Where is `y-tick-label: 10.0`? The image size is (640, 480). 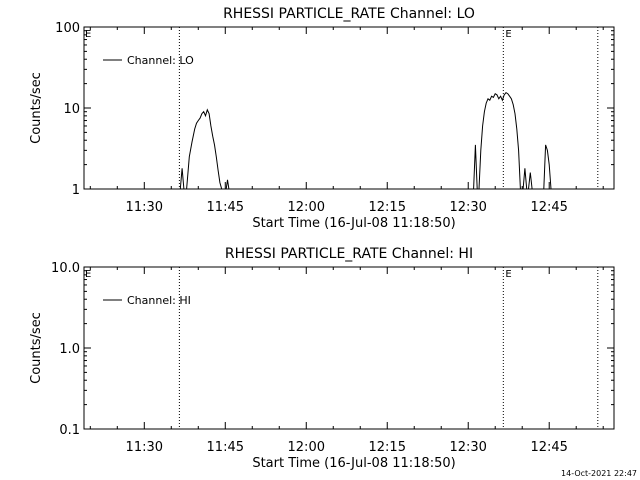
y-tick-label: 10.0 is located at coordinates (65, 268).